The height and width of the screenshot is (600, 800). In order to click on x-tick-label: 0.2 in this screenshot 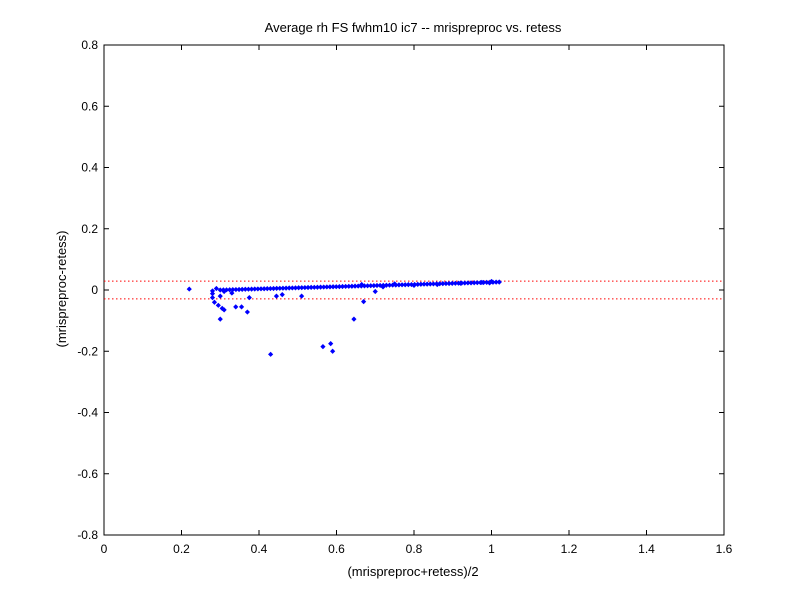, I will do `click(181, 549)`.